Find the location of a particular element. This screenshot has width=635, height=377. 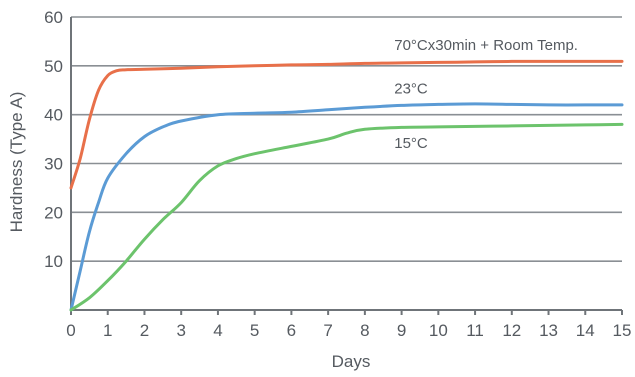

x-tick-label-14: 14 is located at coordinates (585, 330).